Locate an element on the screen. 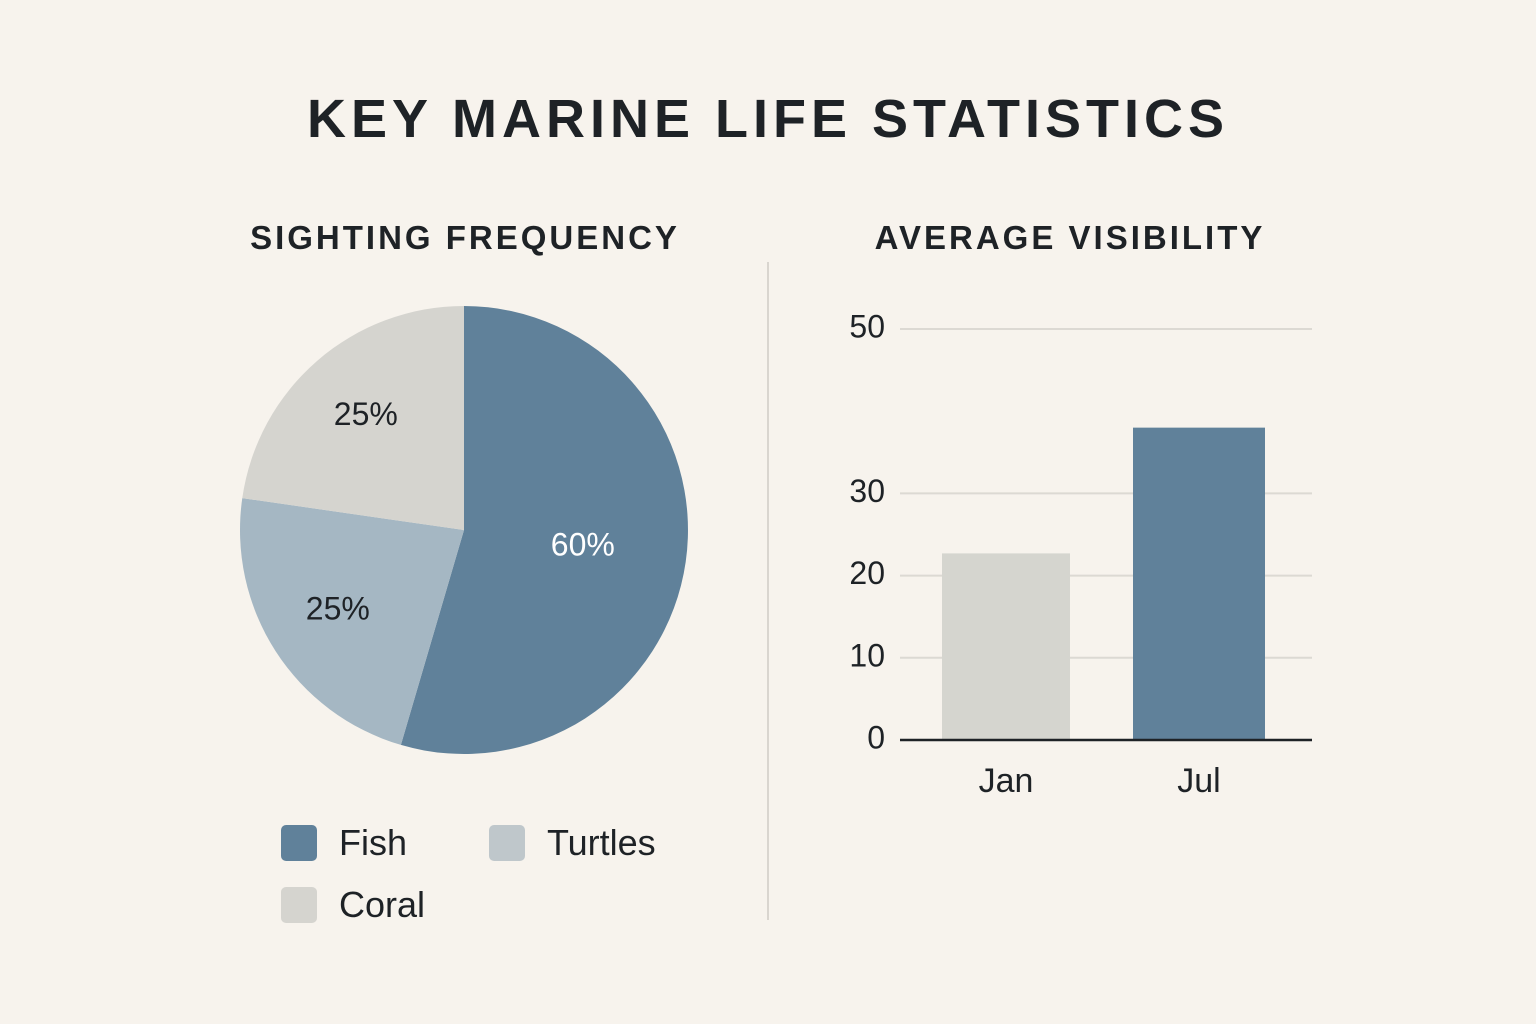 The height and width of the screenshot is (1024, 1536). x-tick-label: Jan is located at coordinates (1006, 781).